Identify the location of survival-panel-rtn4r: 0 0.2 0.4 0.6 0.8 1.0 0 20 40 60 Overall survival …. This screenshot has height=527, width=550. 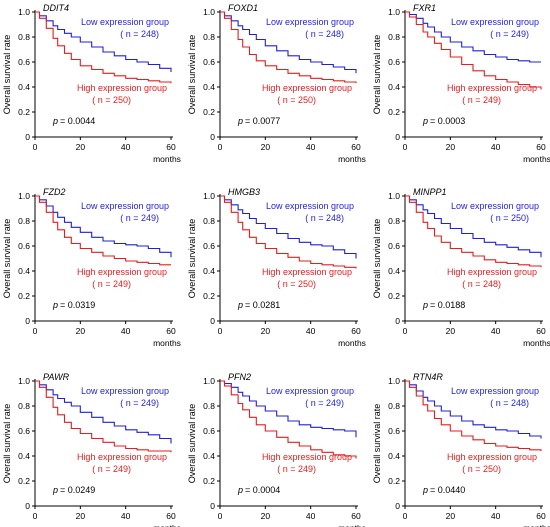
(461, 449).